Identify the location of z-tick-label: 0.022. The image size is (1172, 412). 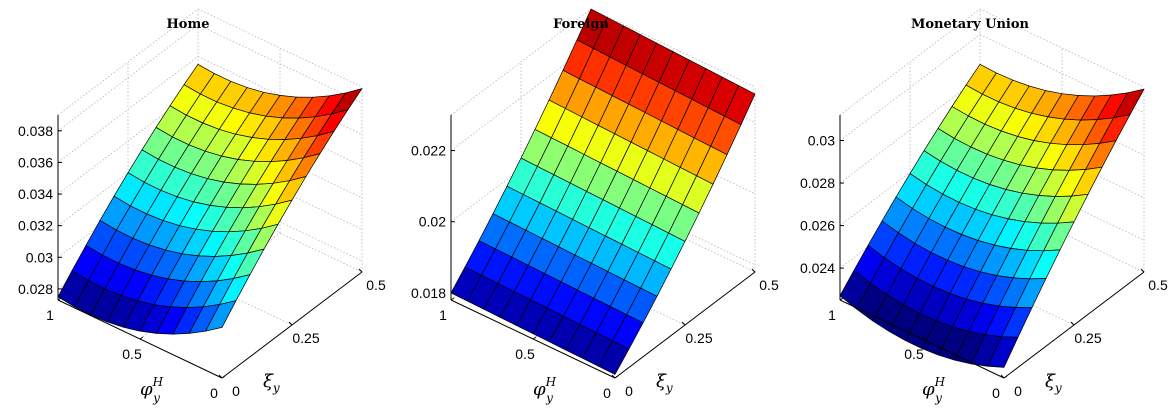
(428, 151).